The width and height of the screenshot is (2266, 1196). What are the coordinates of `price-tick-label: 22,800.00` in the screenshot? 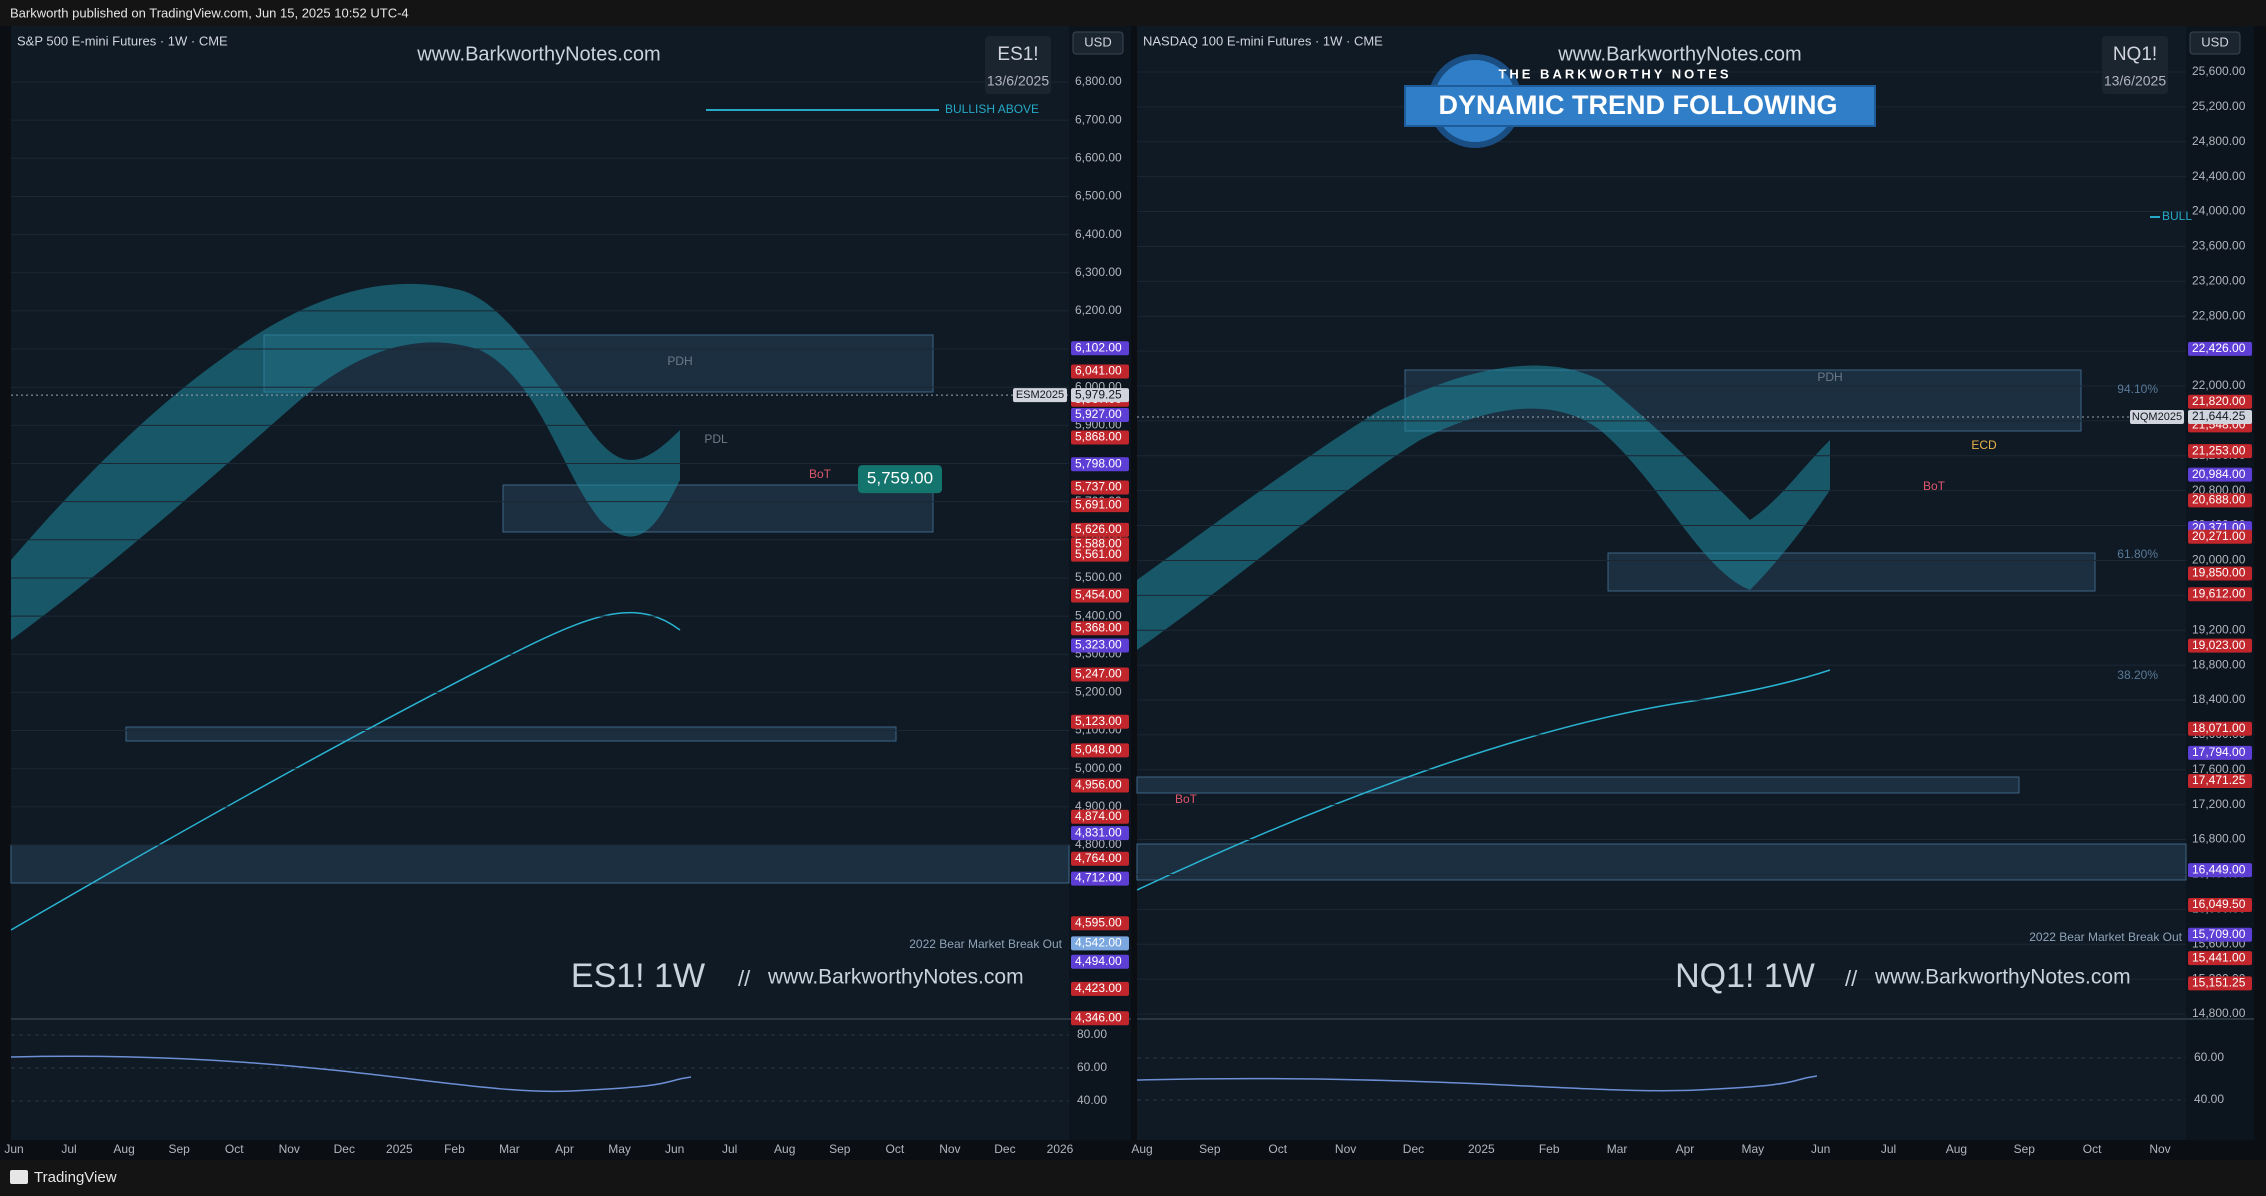 It's located at (2219, 315).